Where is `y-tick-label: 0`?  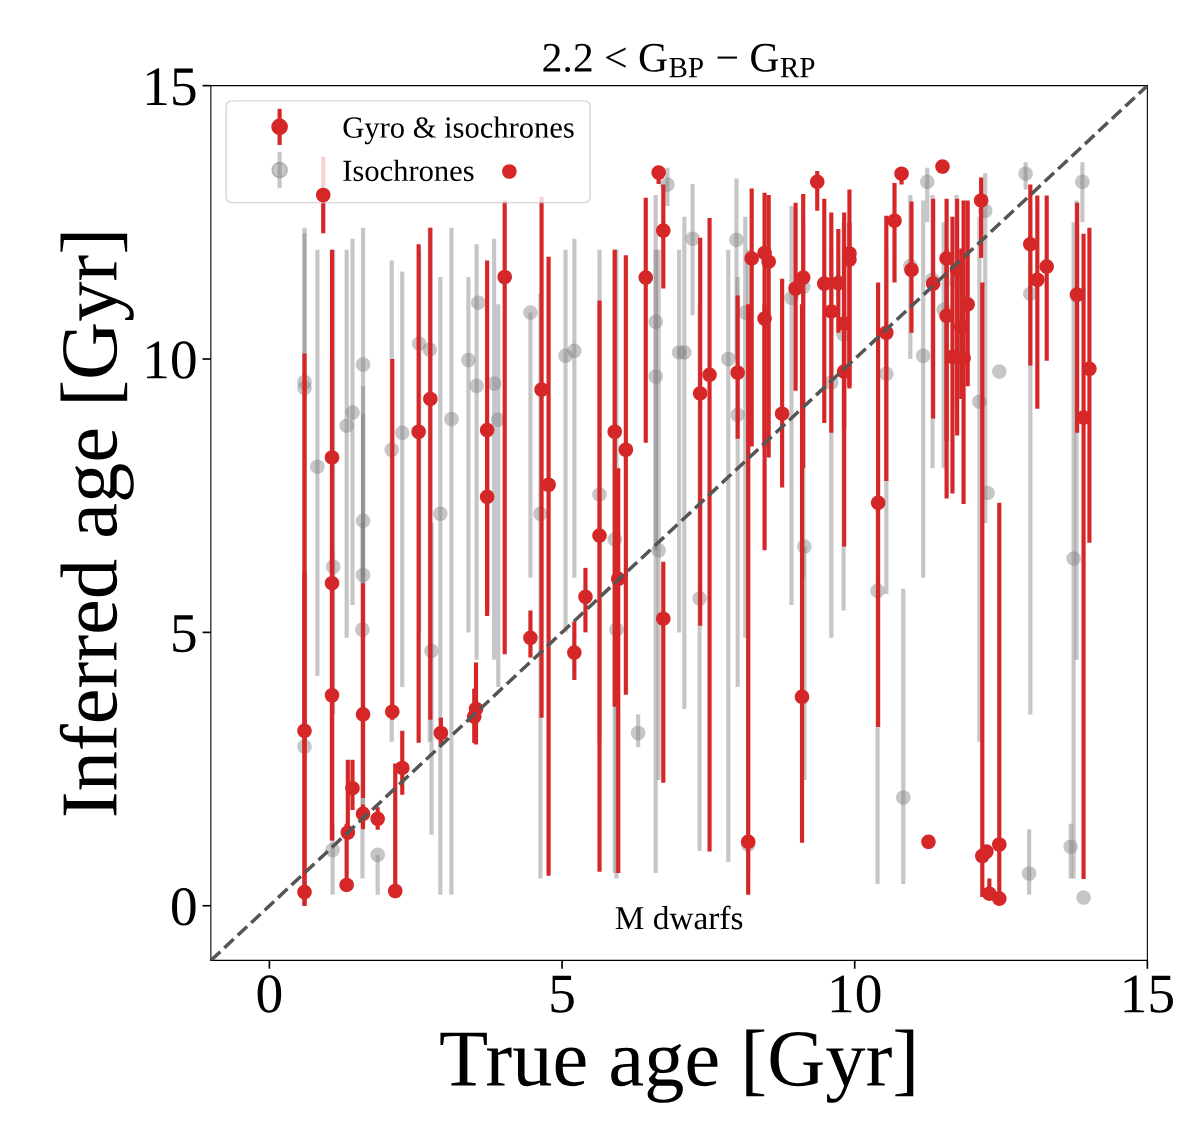 y-tick-label: 0 is located at coordinates (184, 907).